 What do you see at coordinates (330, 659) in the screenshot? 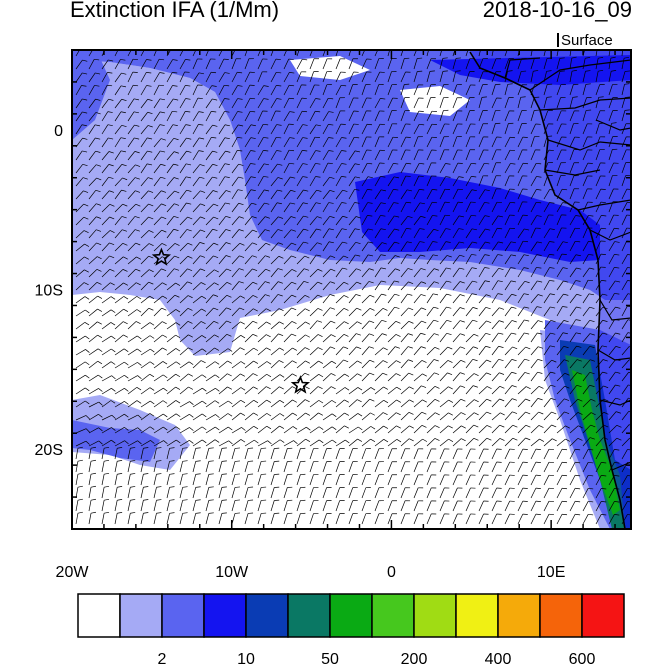
I see `colorbar-label: 50` at bounding box center [330, 659].